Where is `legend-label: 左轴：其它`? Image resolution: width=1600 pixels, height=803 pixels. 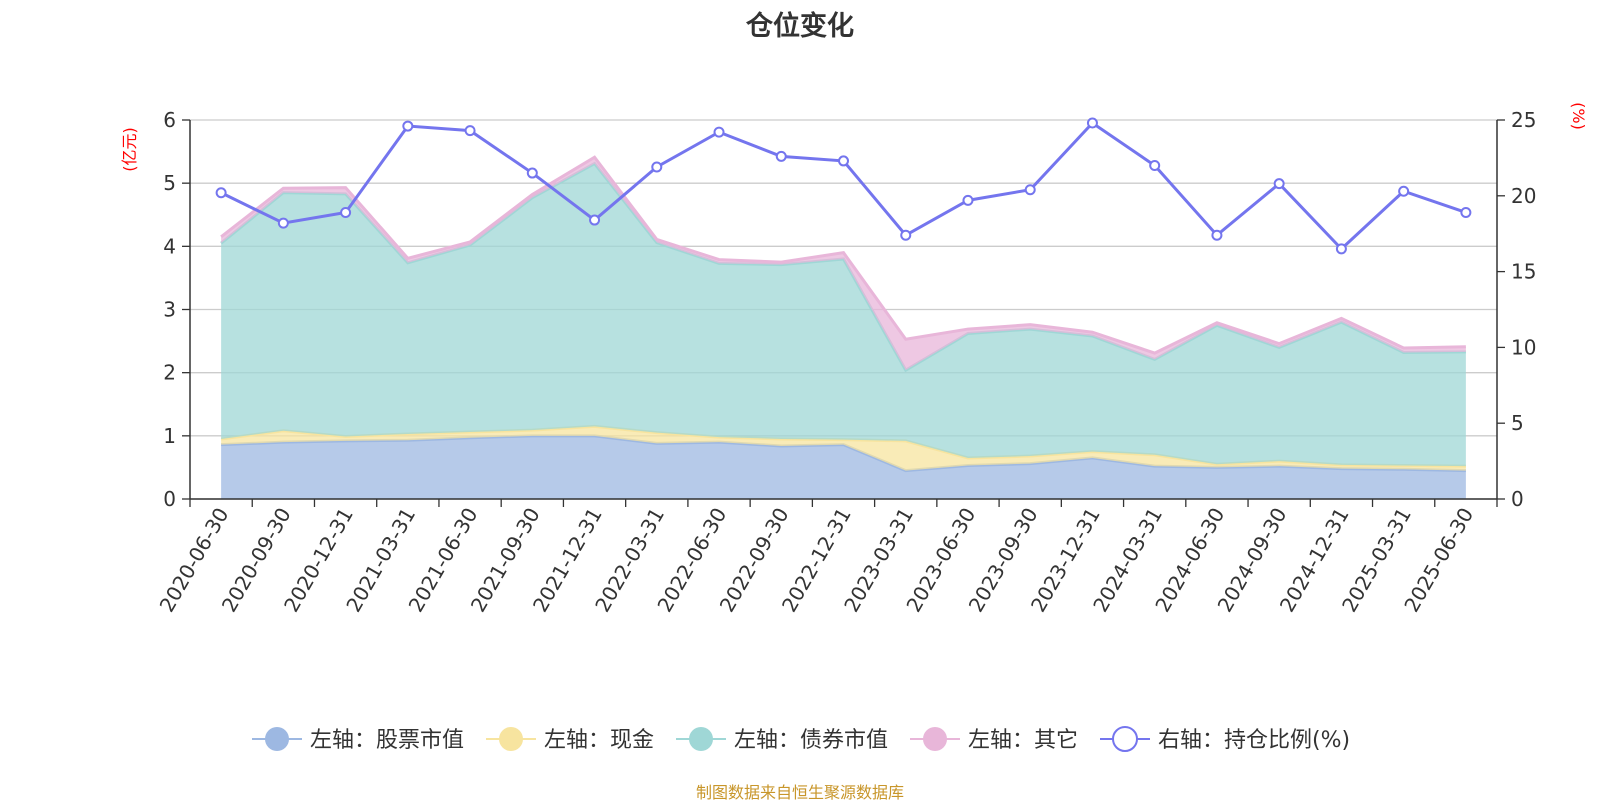
legend-label: 左轴：其它 is located at coordinates (1023, 740).